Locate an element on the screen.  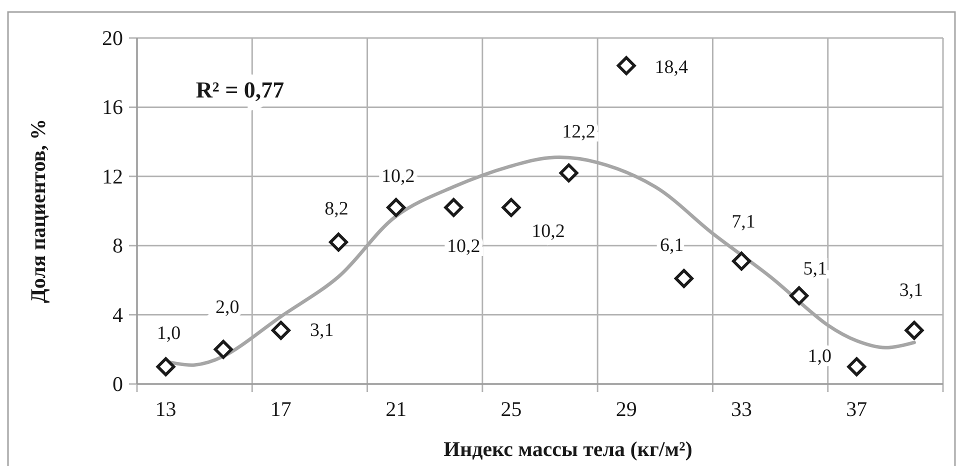
data-label: 5,1 is located at coordinates (815, 269).